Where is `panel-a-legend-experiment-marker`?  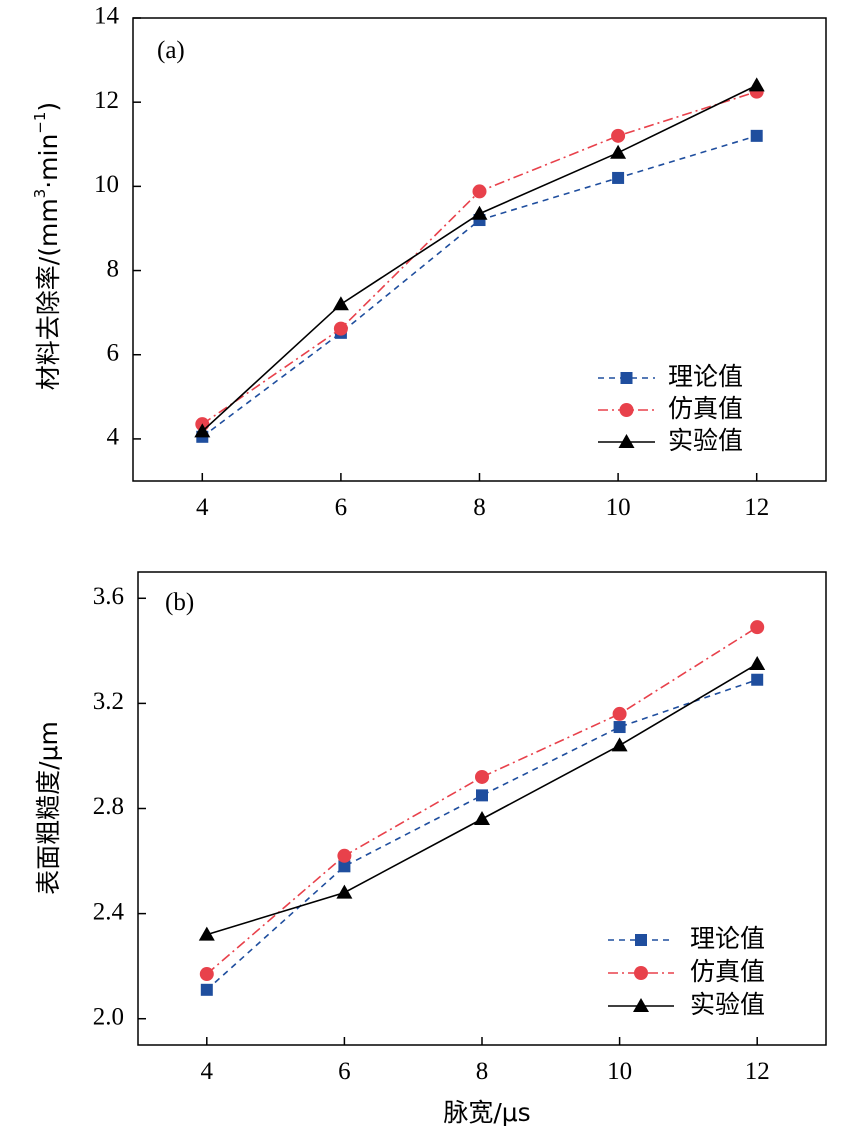 panel-a-legend-experiment-marker is located at coordinates (626, 441).